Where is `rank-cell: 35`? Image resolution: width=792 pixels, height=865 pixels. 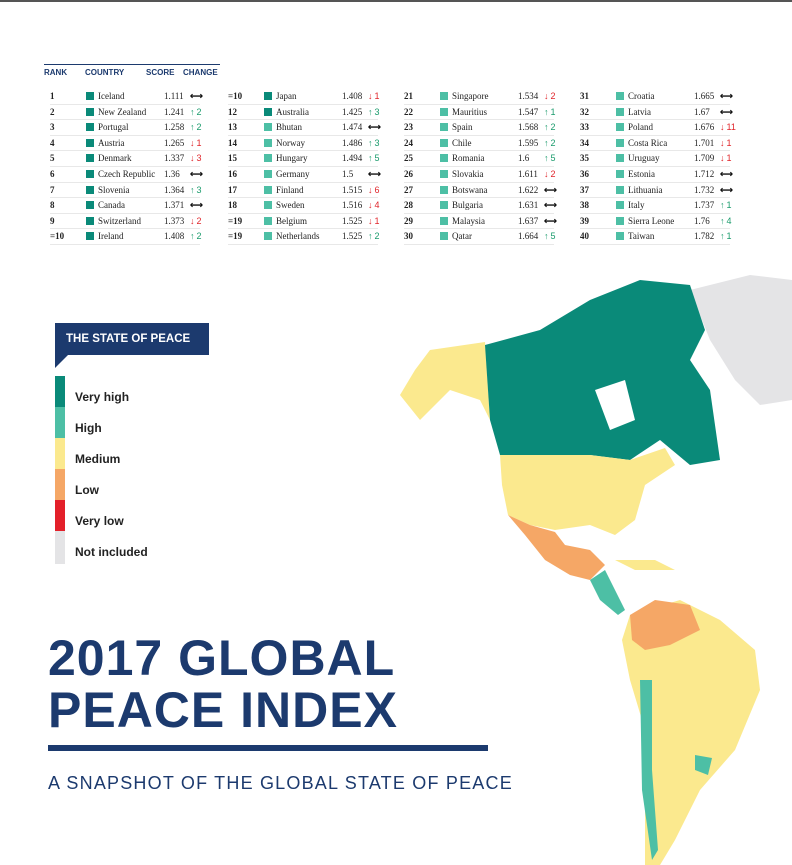
rank-cell: 35 is located at coordinates (584, 158).